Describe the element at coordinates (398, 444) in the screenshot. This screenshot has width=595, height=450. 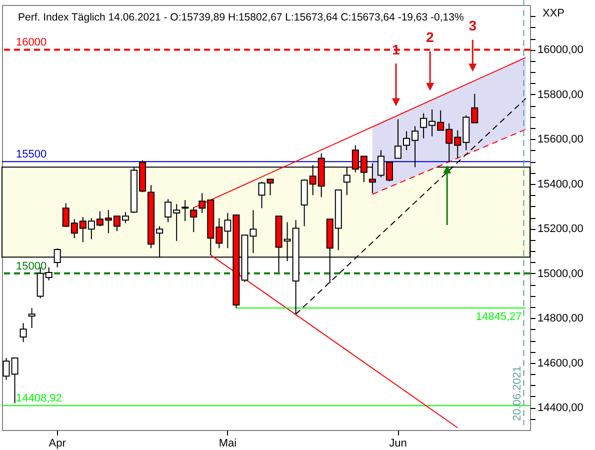
I see `x-tick-label: Jun` at that location.